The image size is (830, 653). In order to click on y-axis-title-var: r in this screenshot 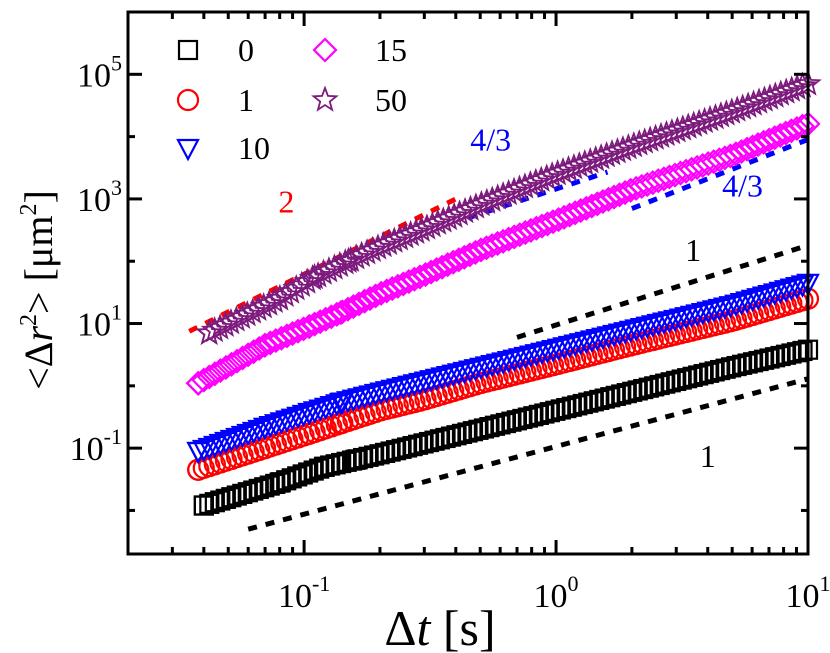, I will do `click(38, 334)`.